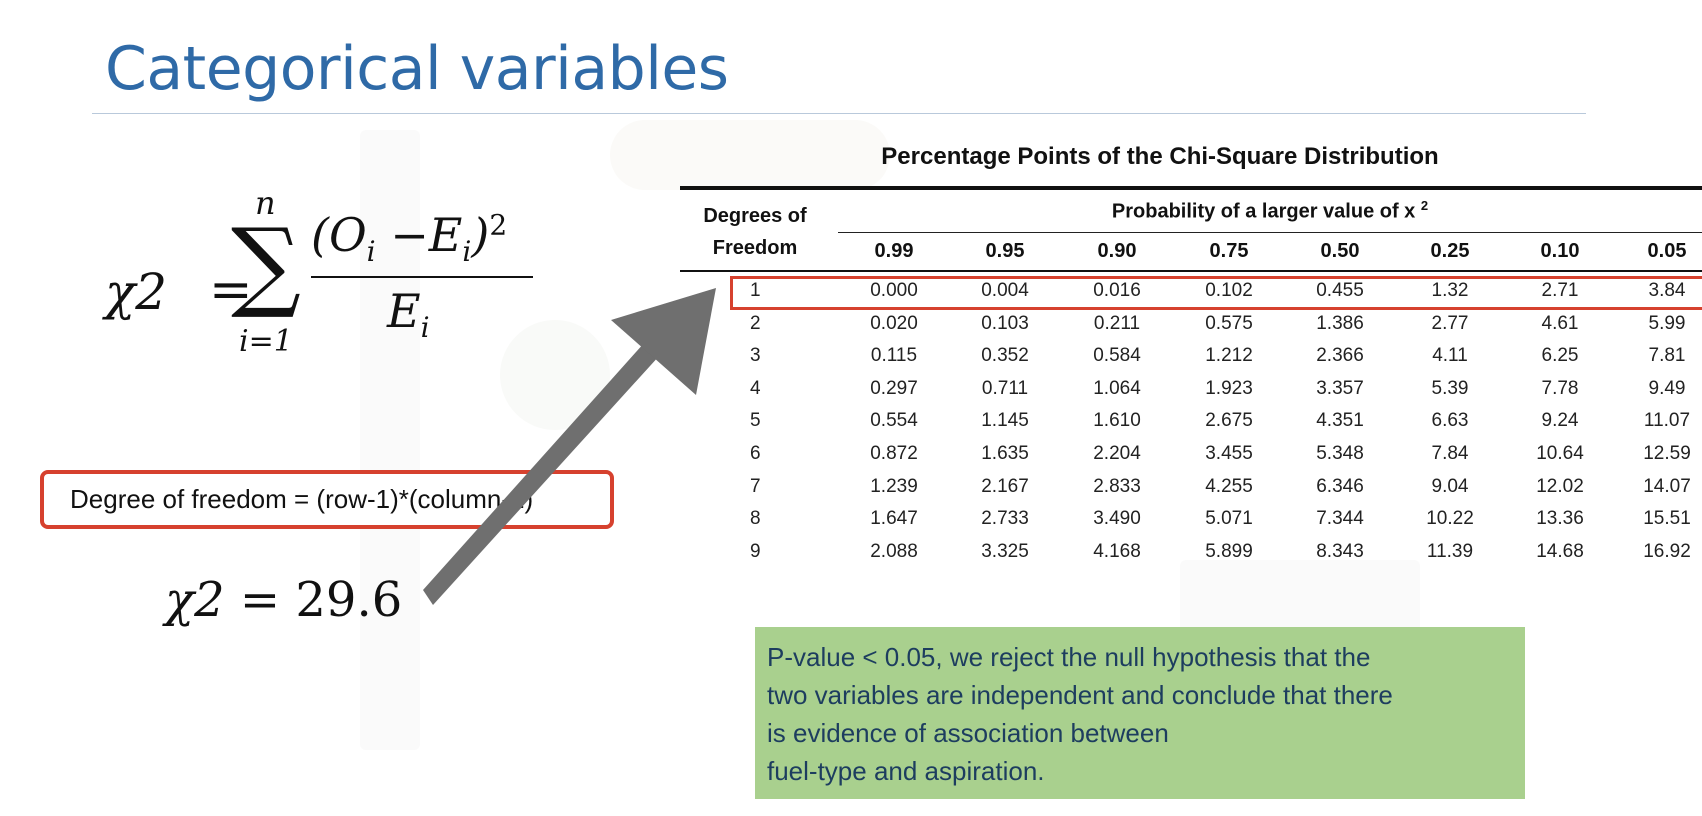 The image size is (1702, 816). Describe the element at coordinates (1667, 323) in the screenshot. I see `table-cell: 5.99` at that location.